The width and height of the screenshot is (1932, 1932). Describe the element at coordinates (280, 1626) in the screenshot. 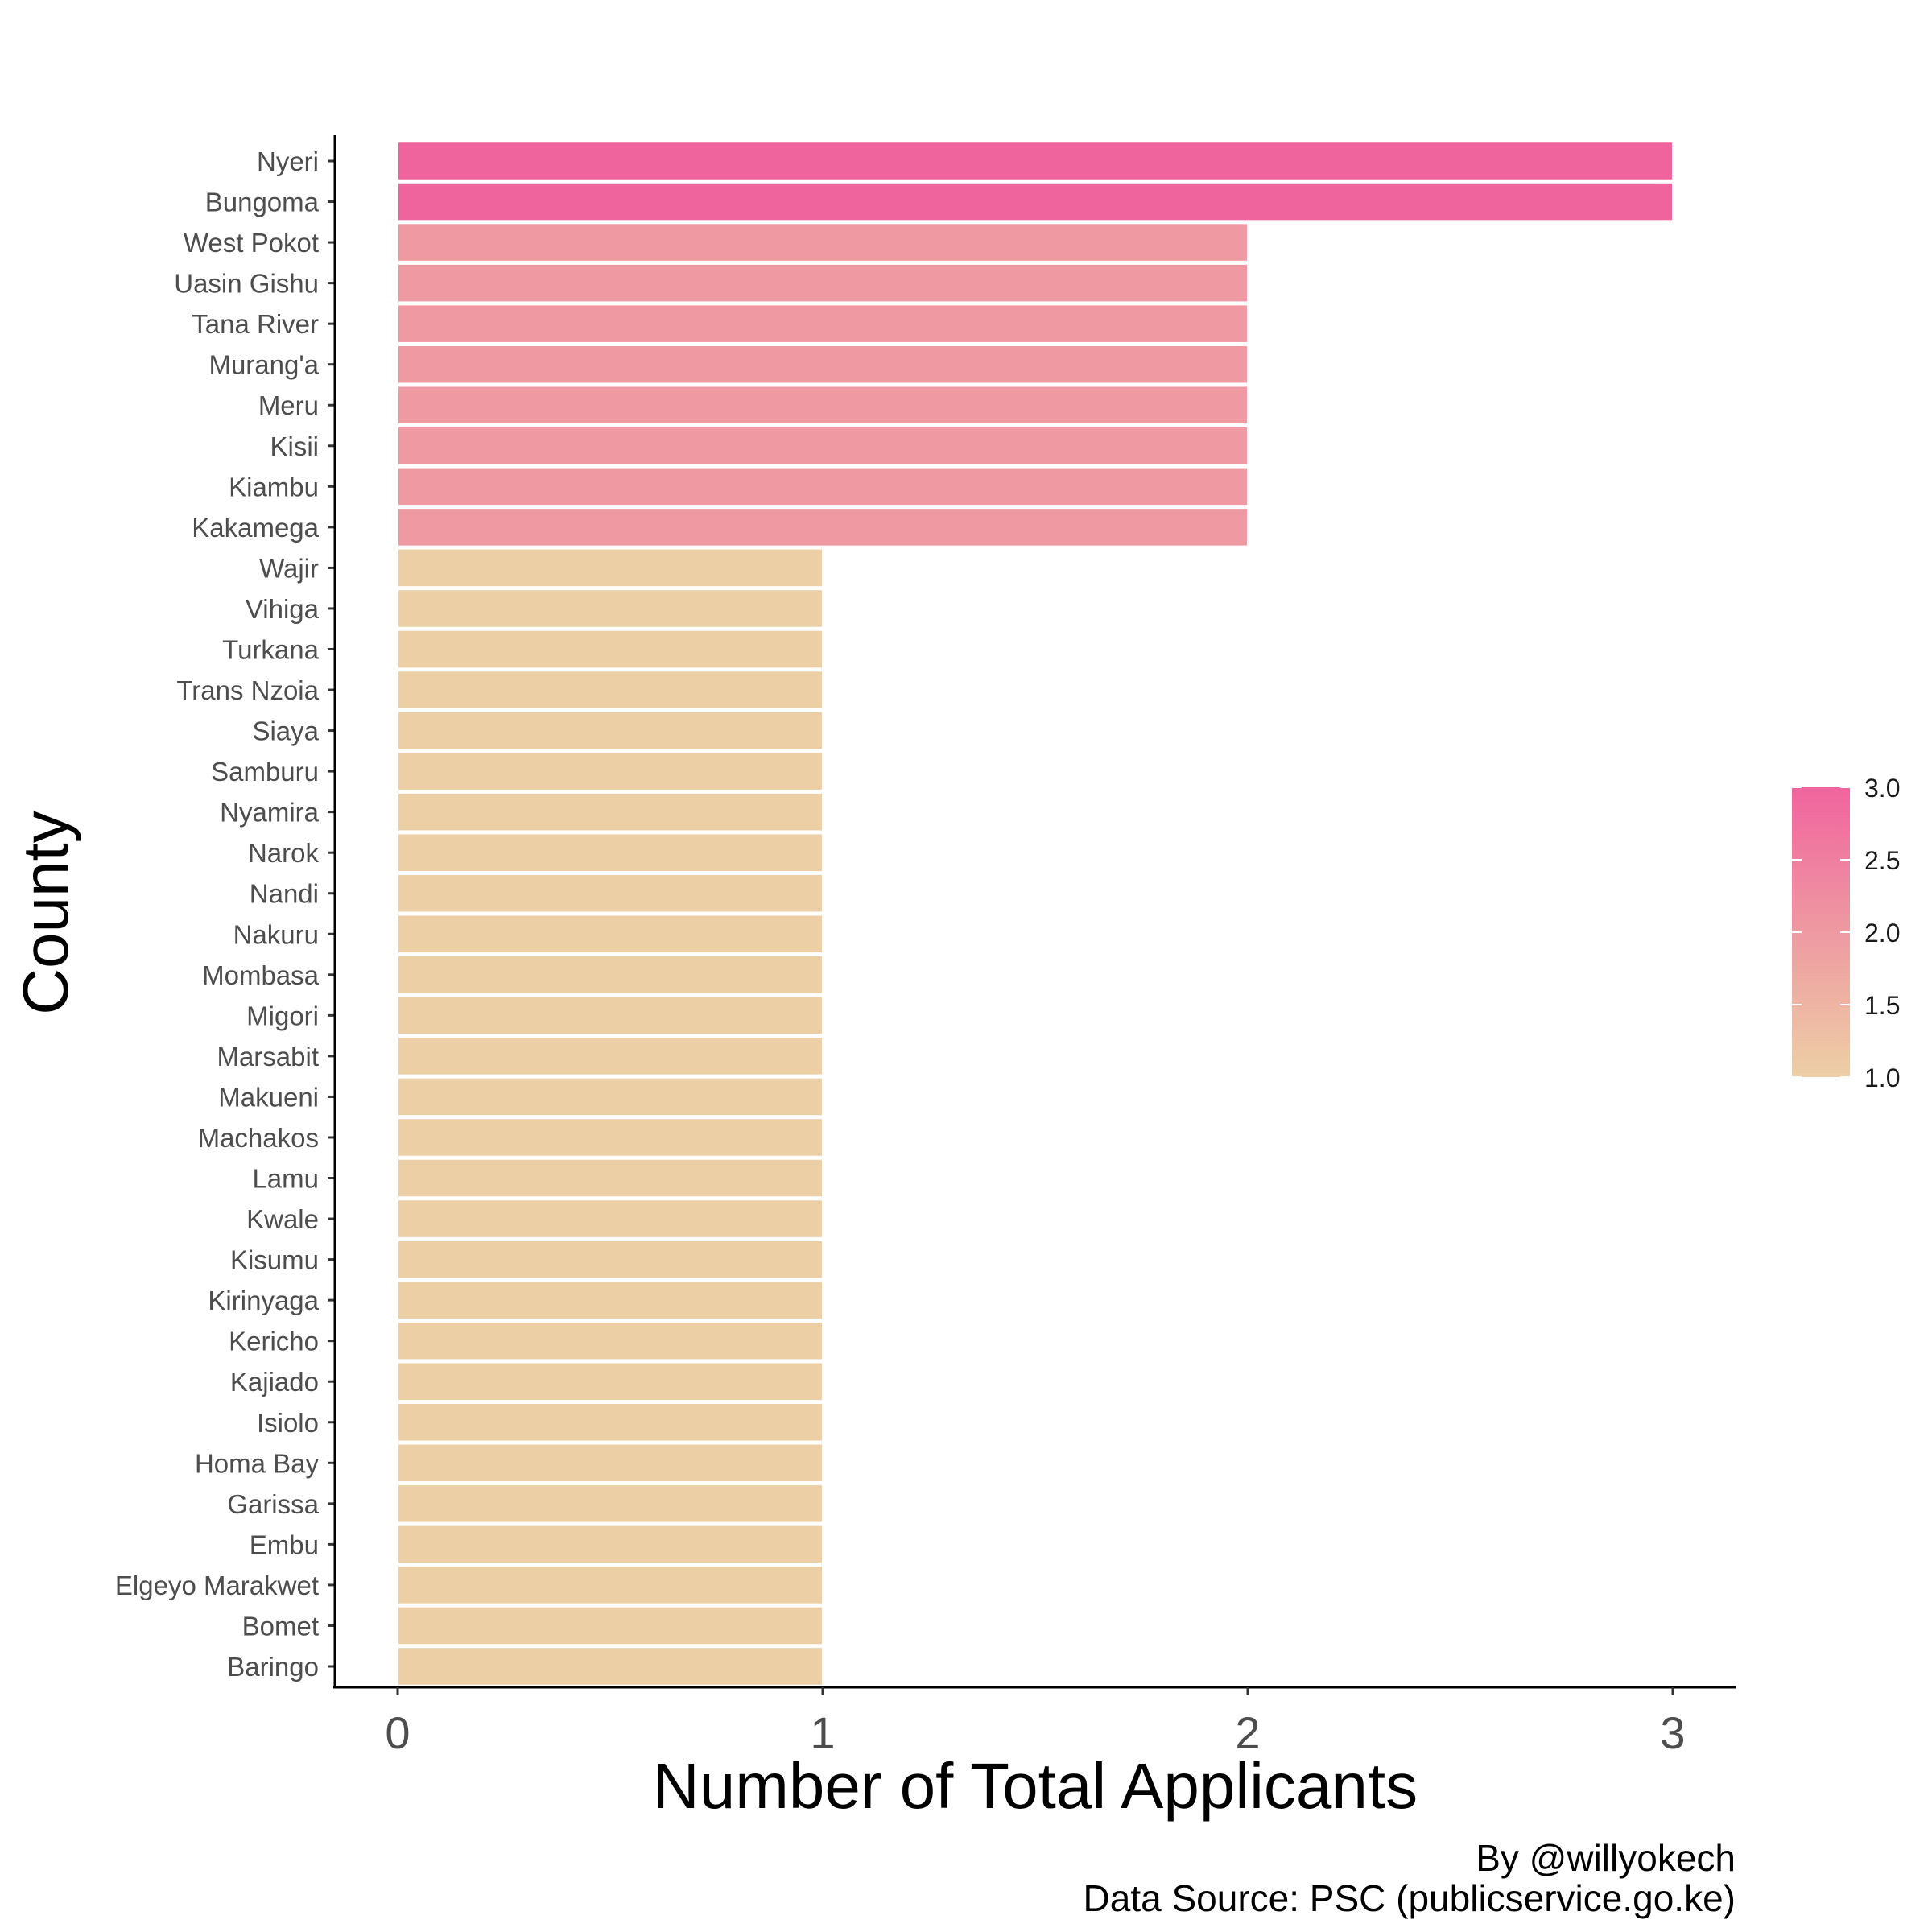

I see `y-tick-label: Bomet` at that location.